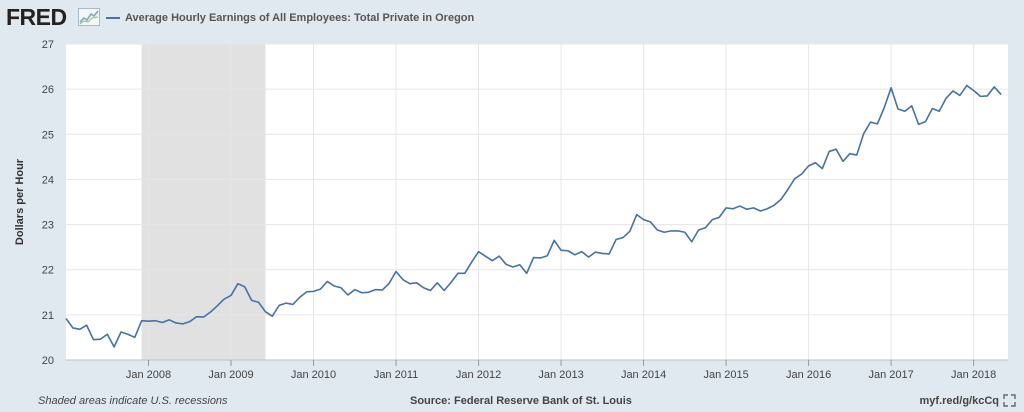 The image size is (1024, 412). I want to click on fullscreen-icon, so click(1009, 400).